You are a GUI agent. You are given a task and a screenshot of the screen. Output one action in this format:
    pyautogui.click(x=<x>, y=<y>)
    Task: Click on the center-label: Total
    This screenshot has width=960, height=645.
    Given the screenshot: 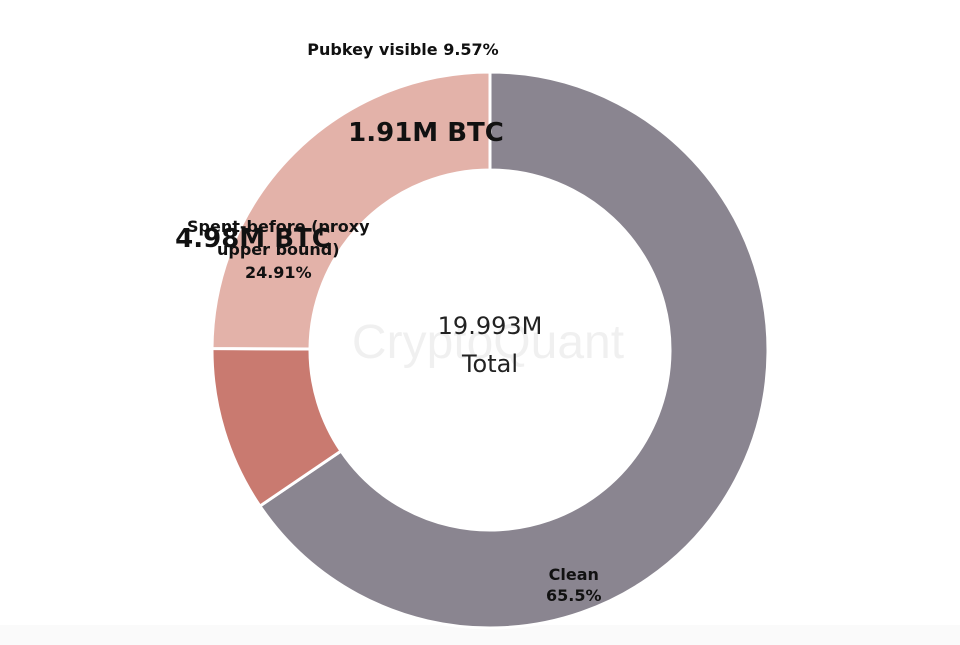 What is the action you would take?
    pyautogui.click(x=489, y=364)
    